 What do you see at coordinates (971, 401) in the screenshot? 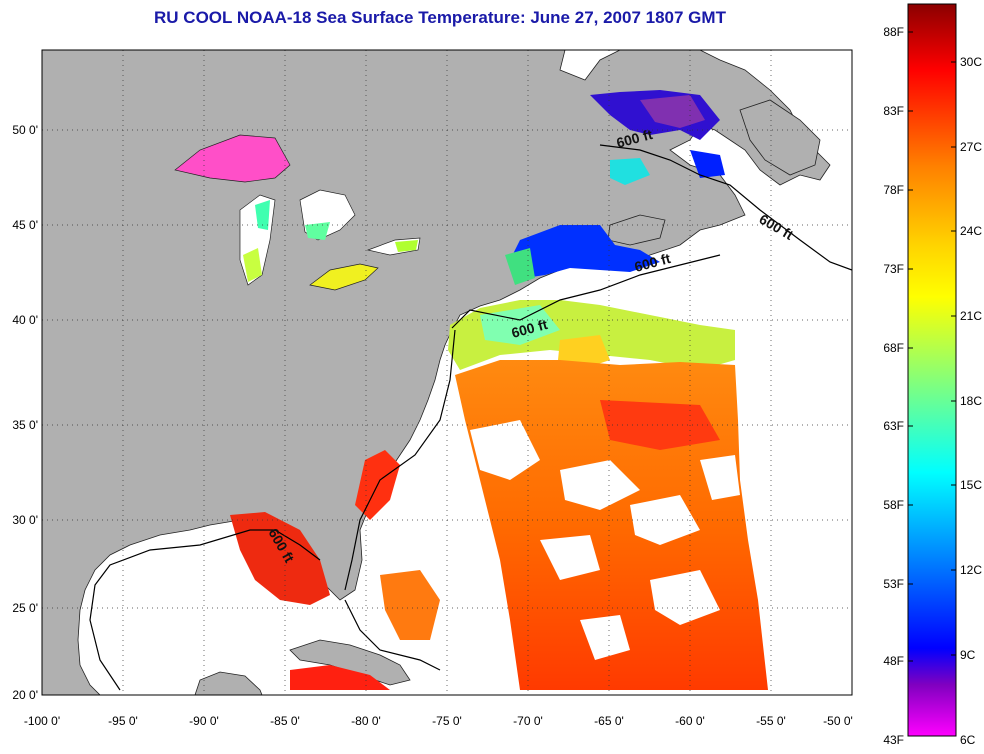
I see `colorbar-c-label: 18C` at bounding box center [971, 401].